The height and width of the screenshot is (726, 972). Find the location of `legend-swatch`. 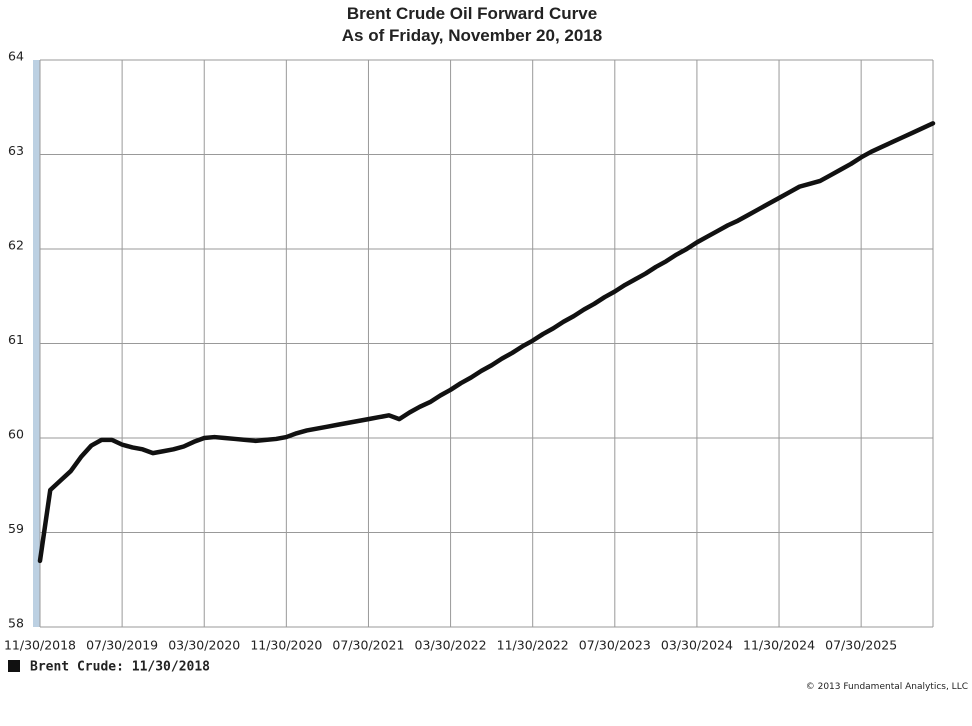

legend-swatch is located at coordinates (14, 666).